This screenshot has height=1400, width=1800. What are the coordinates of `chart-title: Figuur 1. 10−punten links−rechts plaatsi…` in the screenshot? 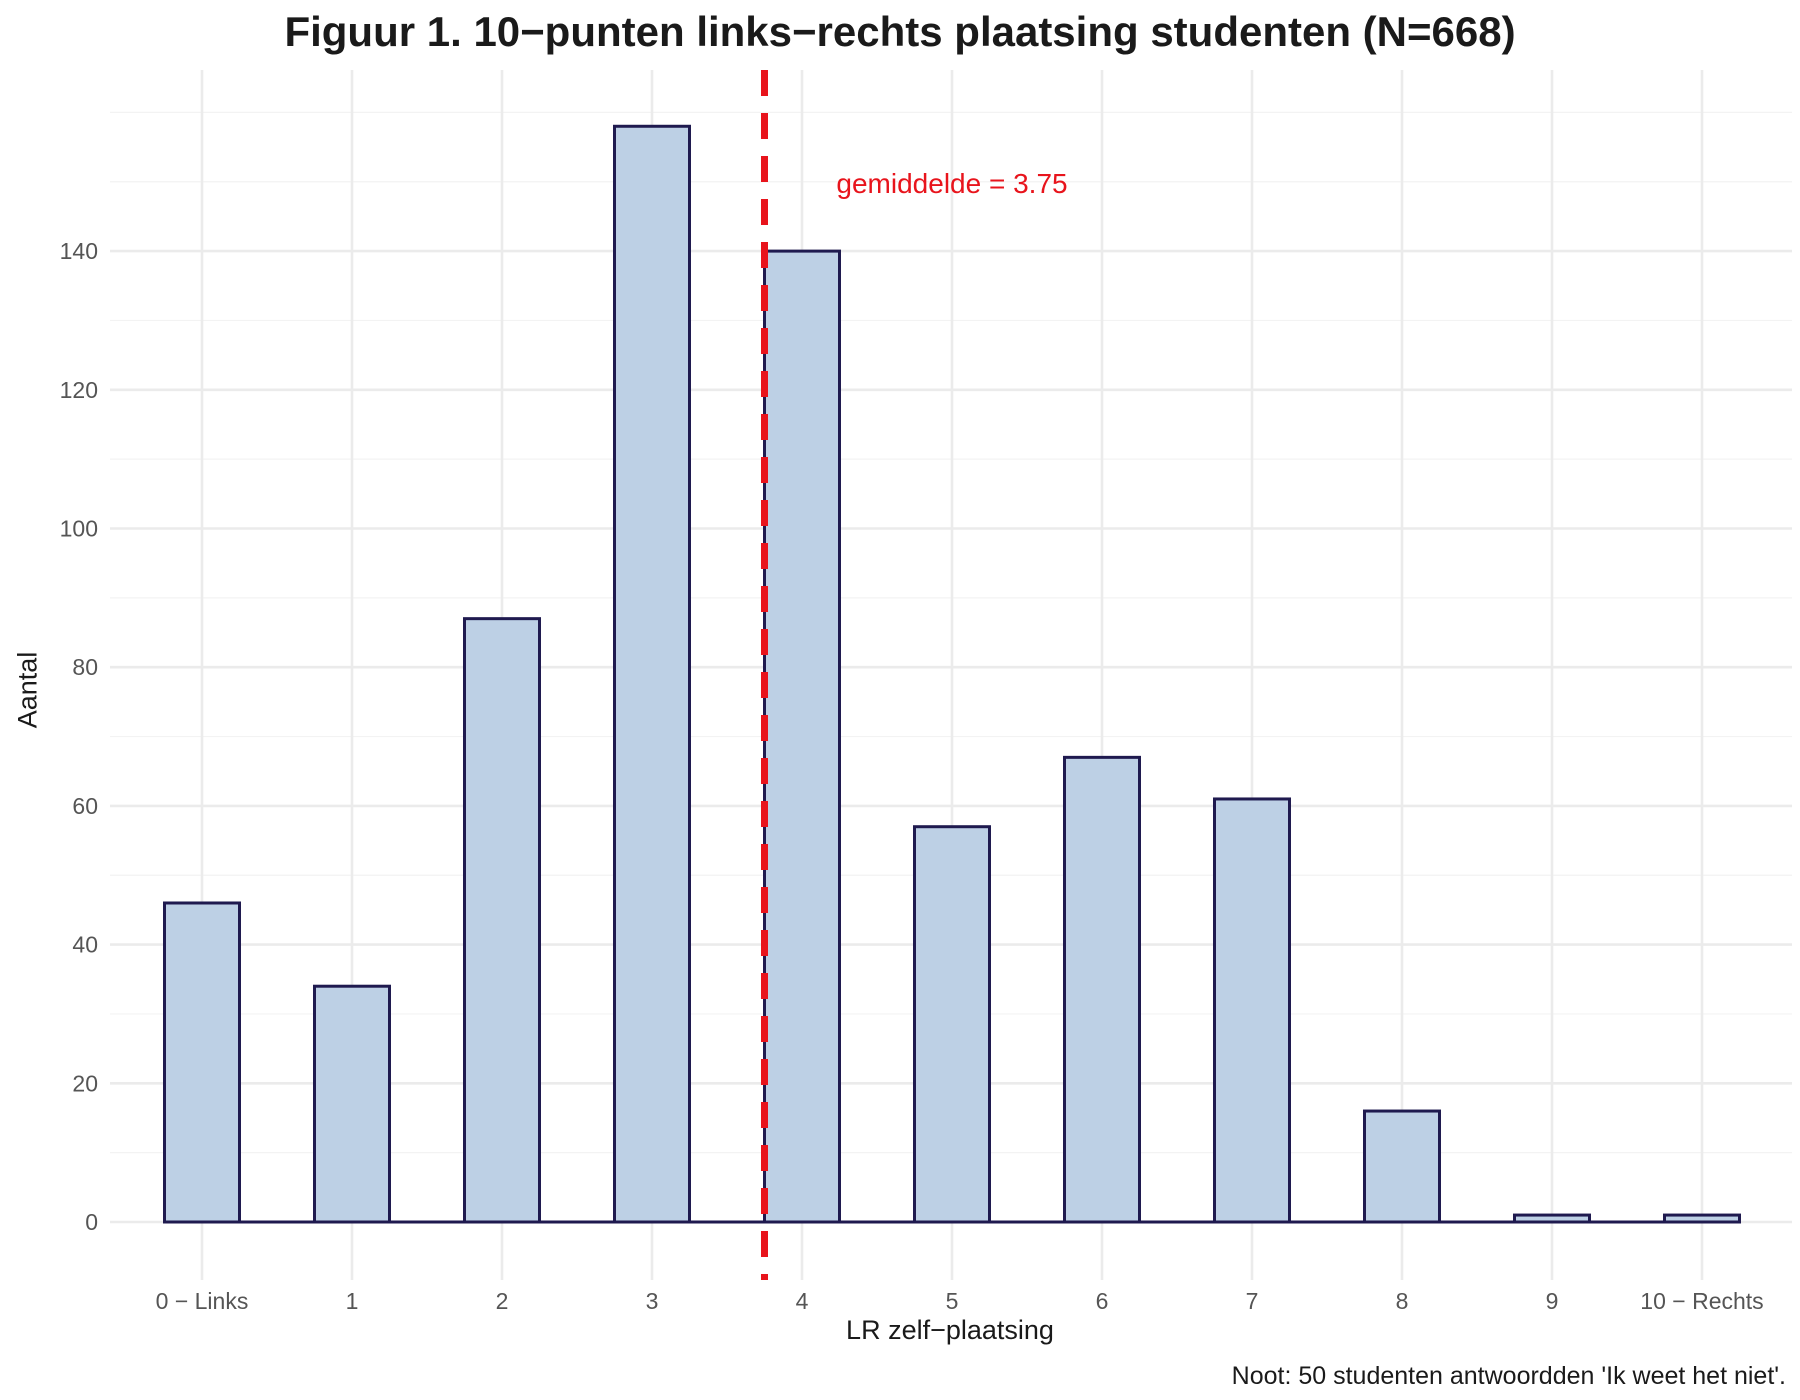 It's located at (900, 31).